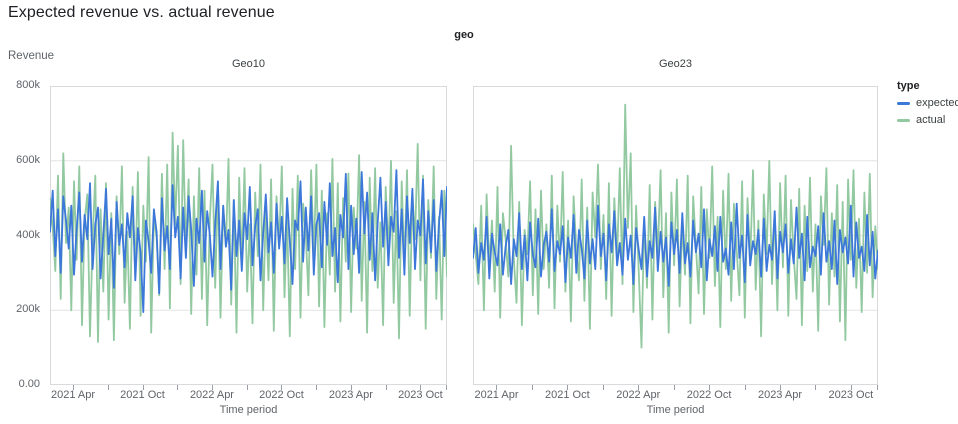  I want to click on y-tick-label: 400k, so click(28, 234).